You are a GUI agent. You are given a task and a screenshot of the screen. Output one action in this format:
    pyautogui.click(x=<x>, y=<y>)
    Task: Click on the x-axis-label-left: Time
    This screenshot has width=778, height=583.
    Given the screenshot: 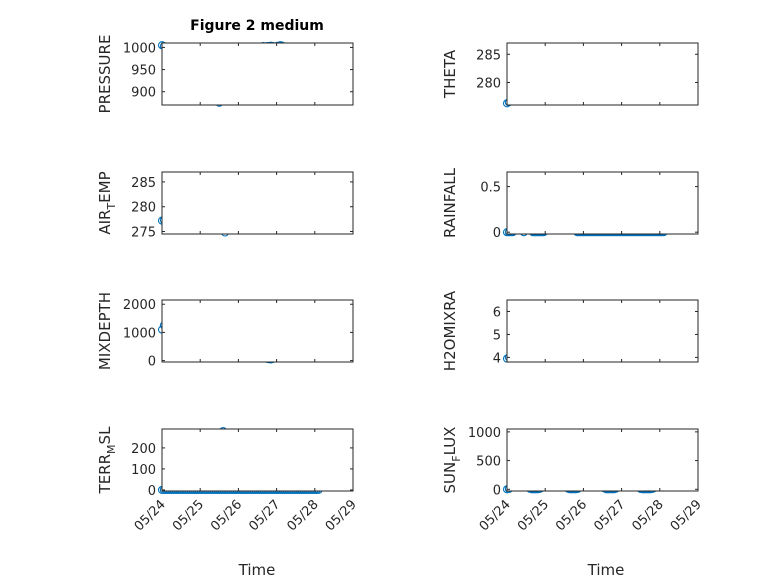 What is the action you would take?
    pyautogui.click(x=257, y=570)
    